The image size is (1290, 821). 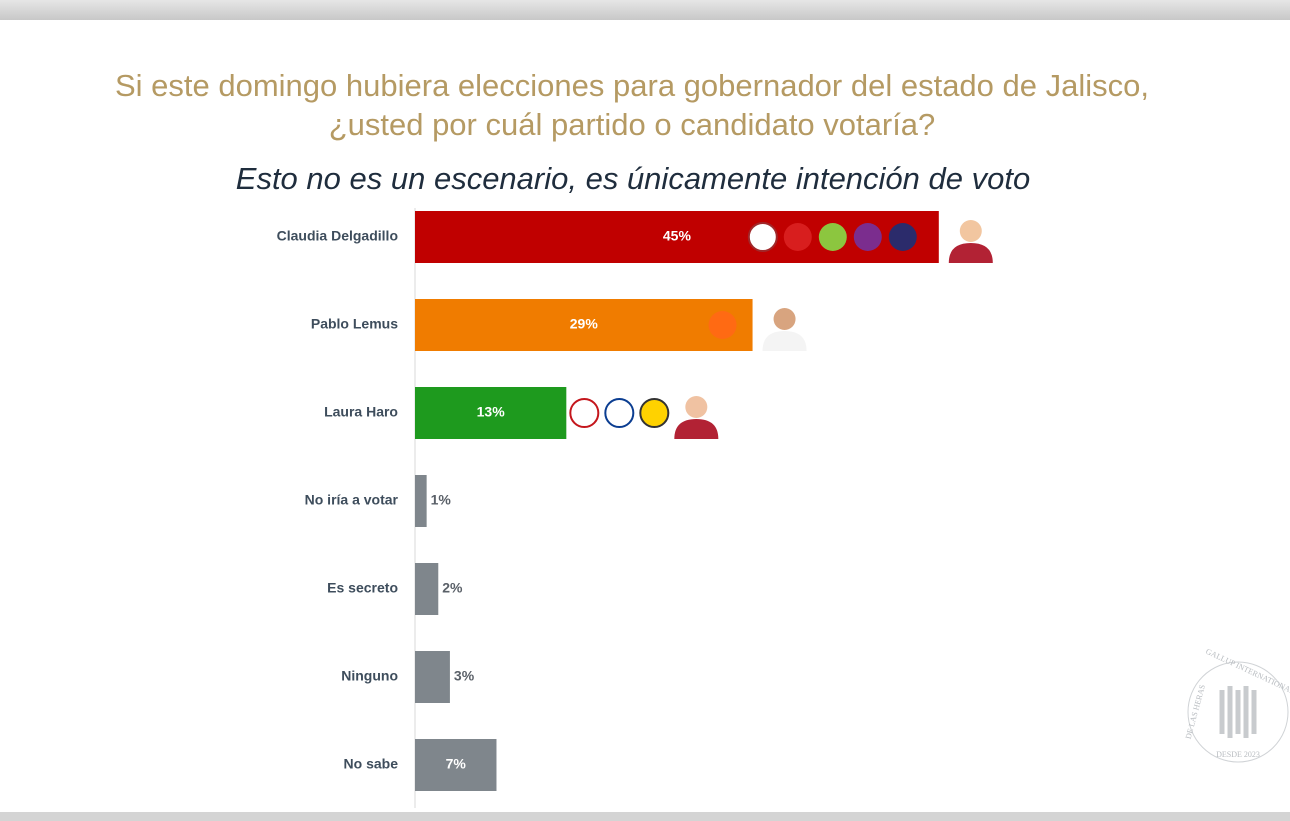 I want to click on data-label: 29%, so click(x=584, y=324).